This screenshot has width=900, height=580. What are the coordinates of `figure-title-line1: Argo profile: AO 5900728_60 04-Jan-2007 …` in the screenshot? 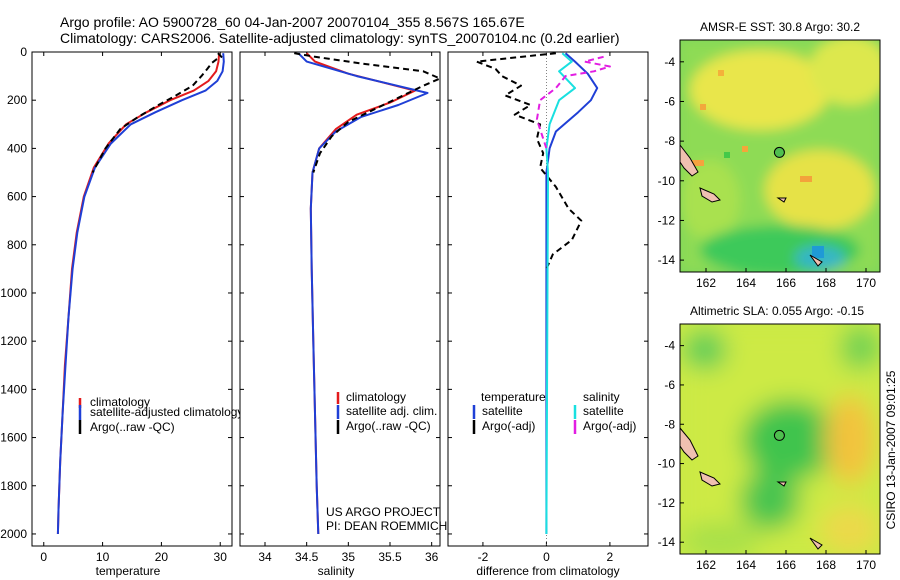 It's located at (292, 22).